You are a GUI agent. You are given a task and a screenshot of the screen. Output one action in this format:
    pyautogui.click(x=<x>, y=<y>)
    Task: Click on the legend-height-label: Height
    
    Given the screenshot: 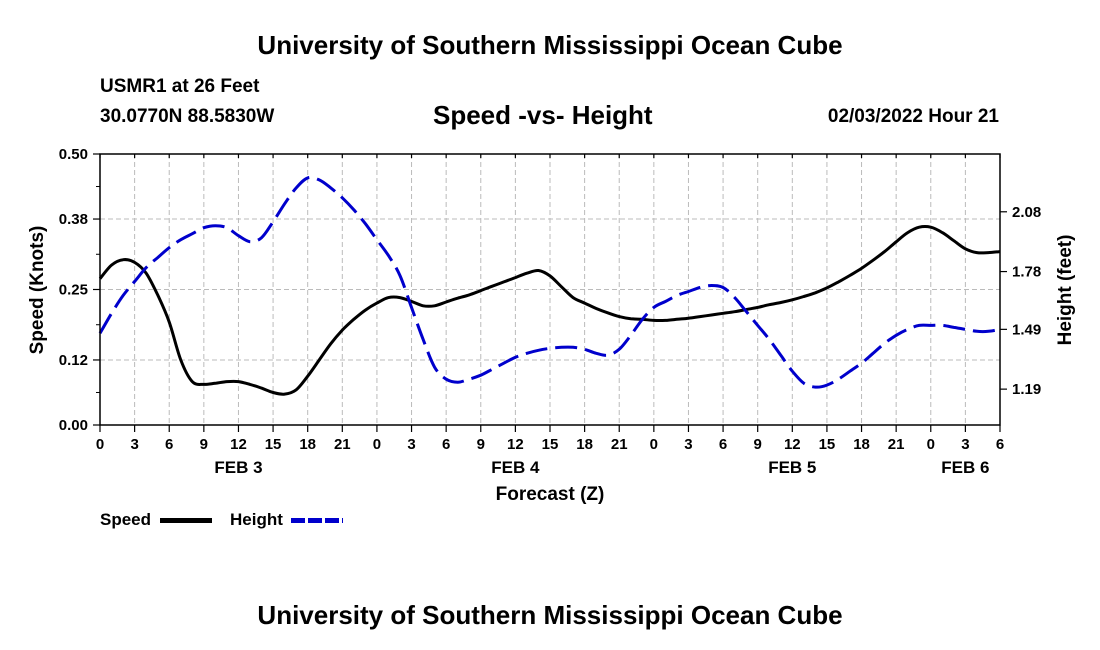 What is the action you would take?
    pyautogui.click(x=256, y=519)
    